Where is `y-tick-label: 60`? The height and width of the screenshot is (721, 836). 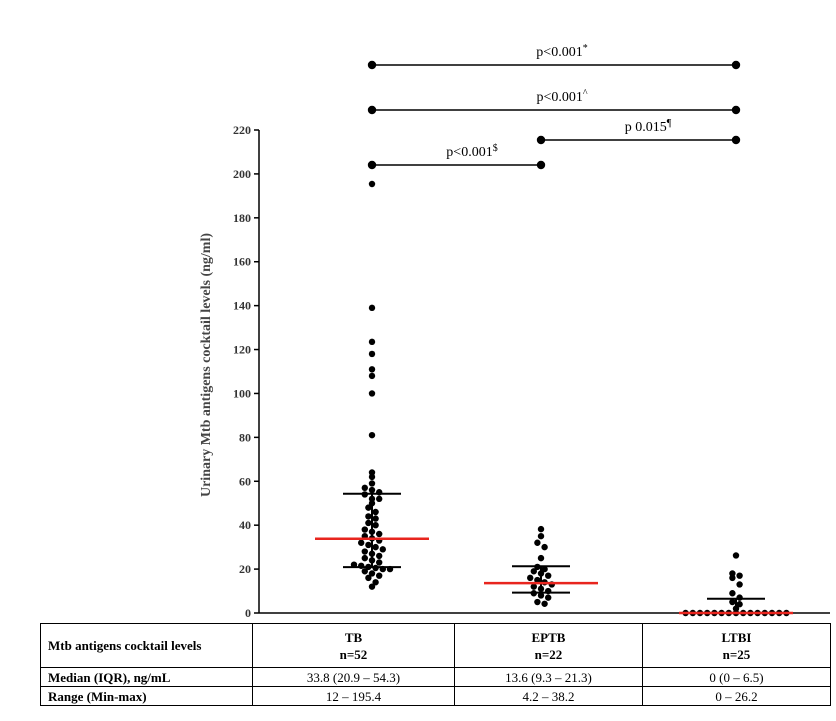 y-tick-label: 60 is located at coordinates (245, 481).